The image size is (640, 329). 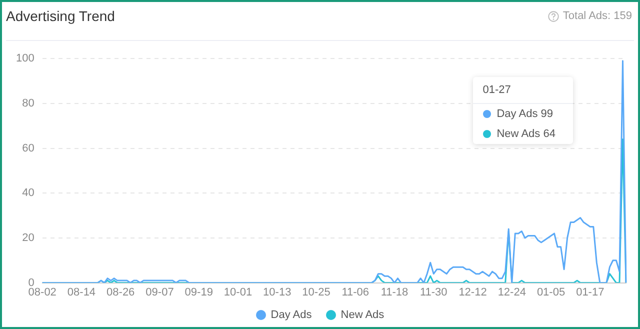 What do you see at coordinates (526, 134) in the screenshot?
I see `annotation: New Ads 64` at bounding box center [526, 134].